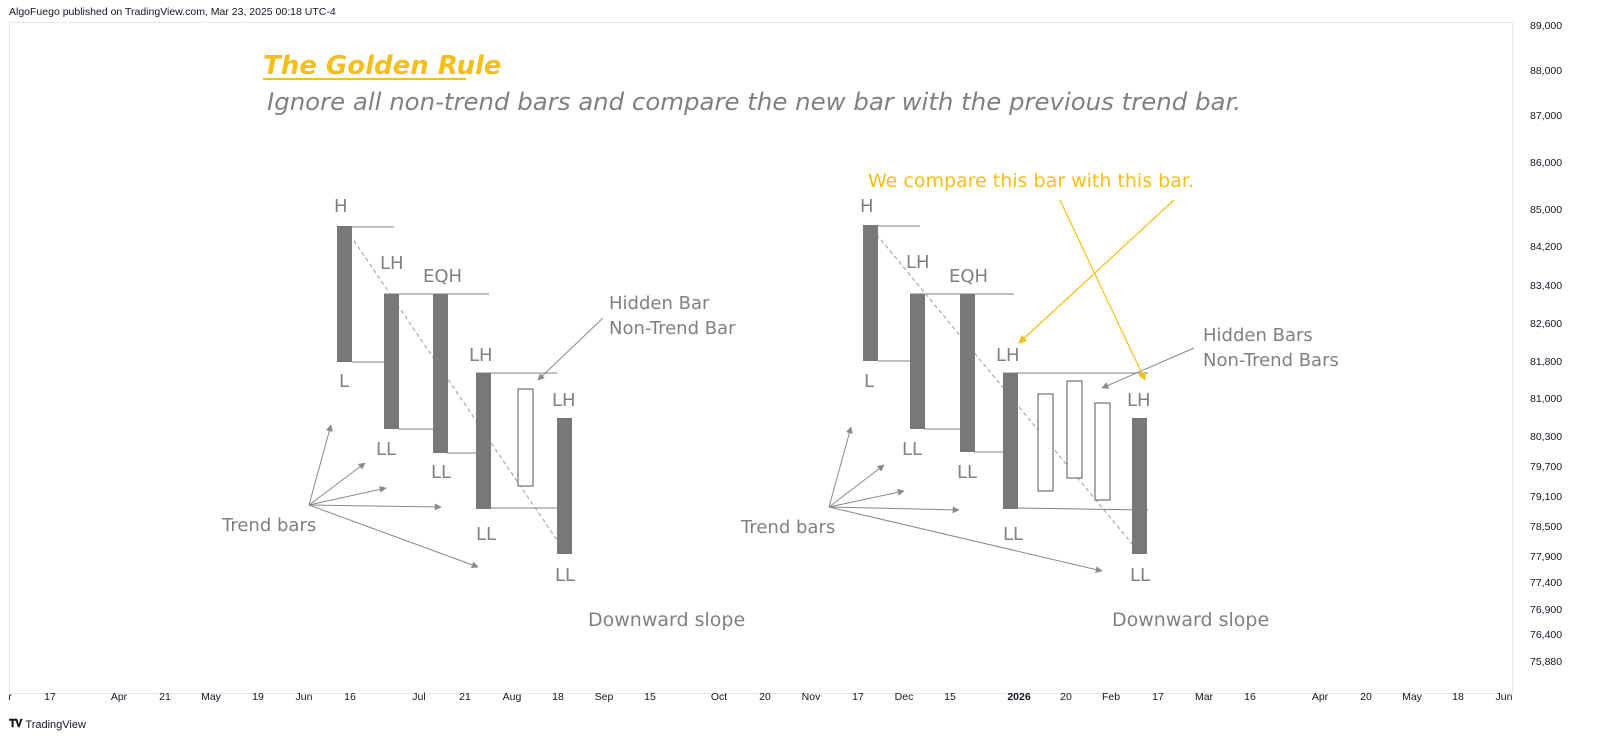 The width and height of the screenshot is (1600, 740). I want to click on slope-label: Downward slope, so click(1190, 620).